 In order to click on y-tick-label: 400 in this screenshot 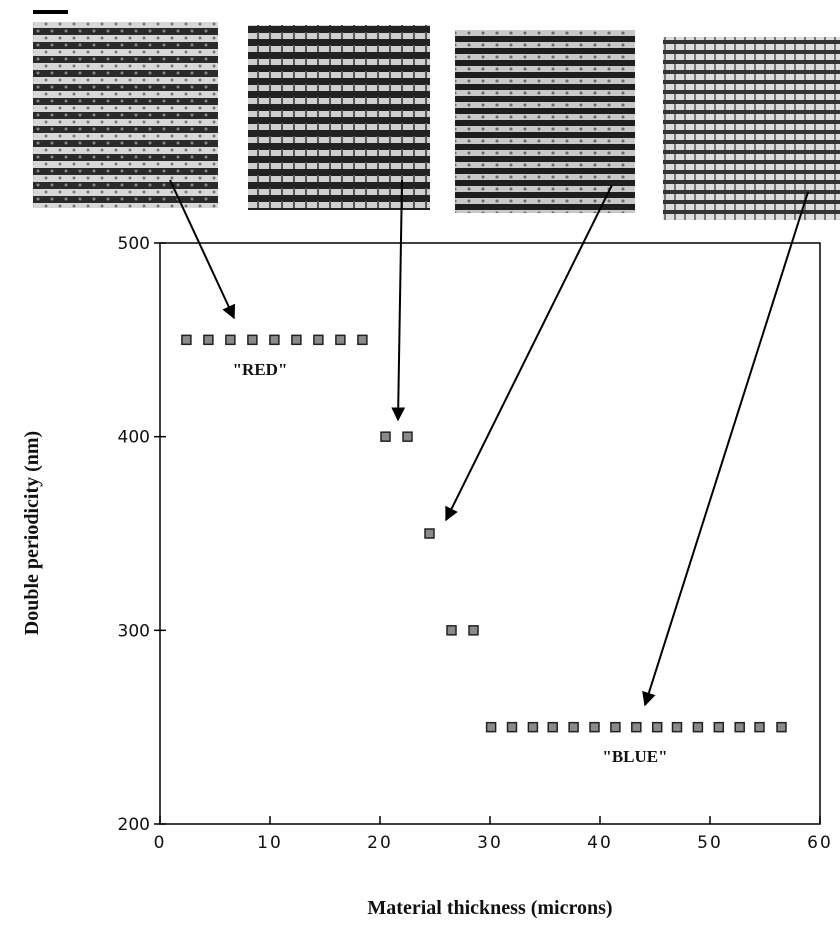, I will do `click(134, 438)`.